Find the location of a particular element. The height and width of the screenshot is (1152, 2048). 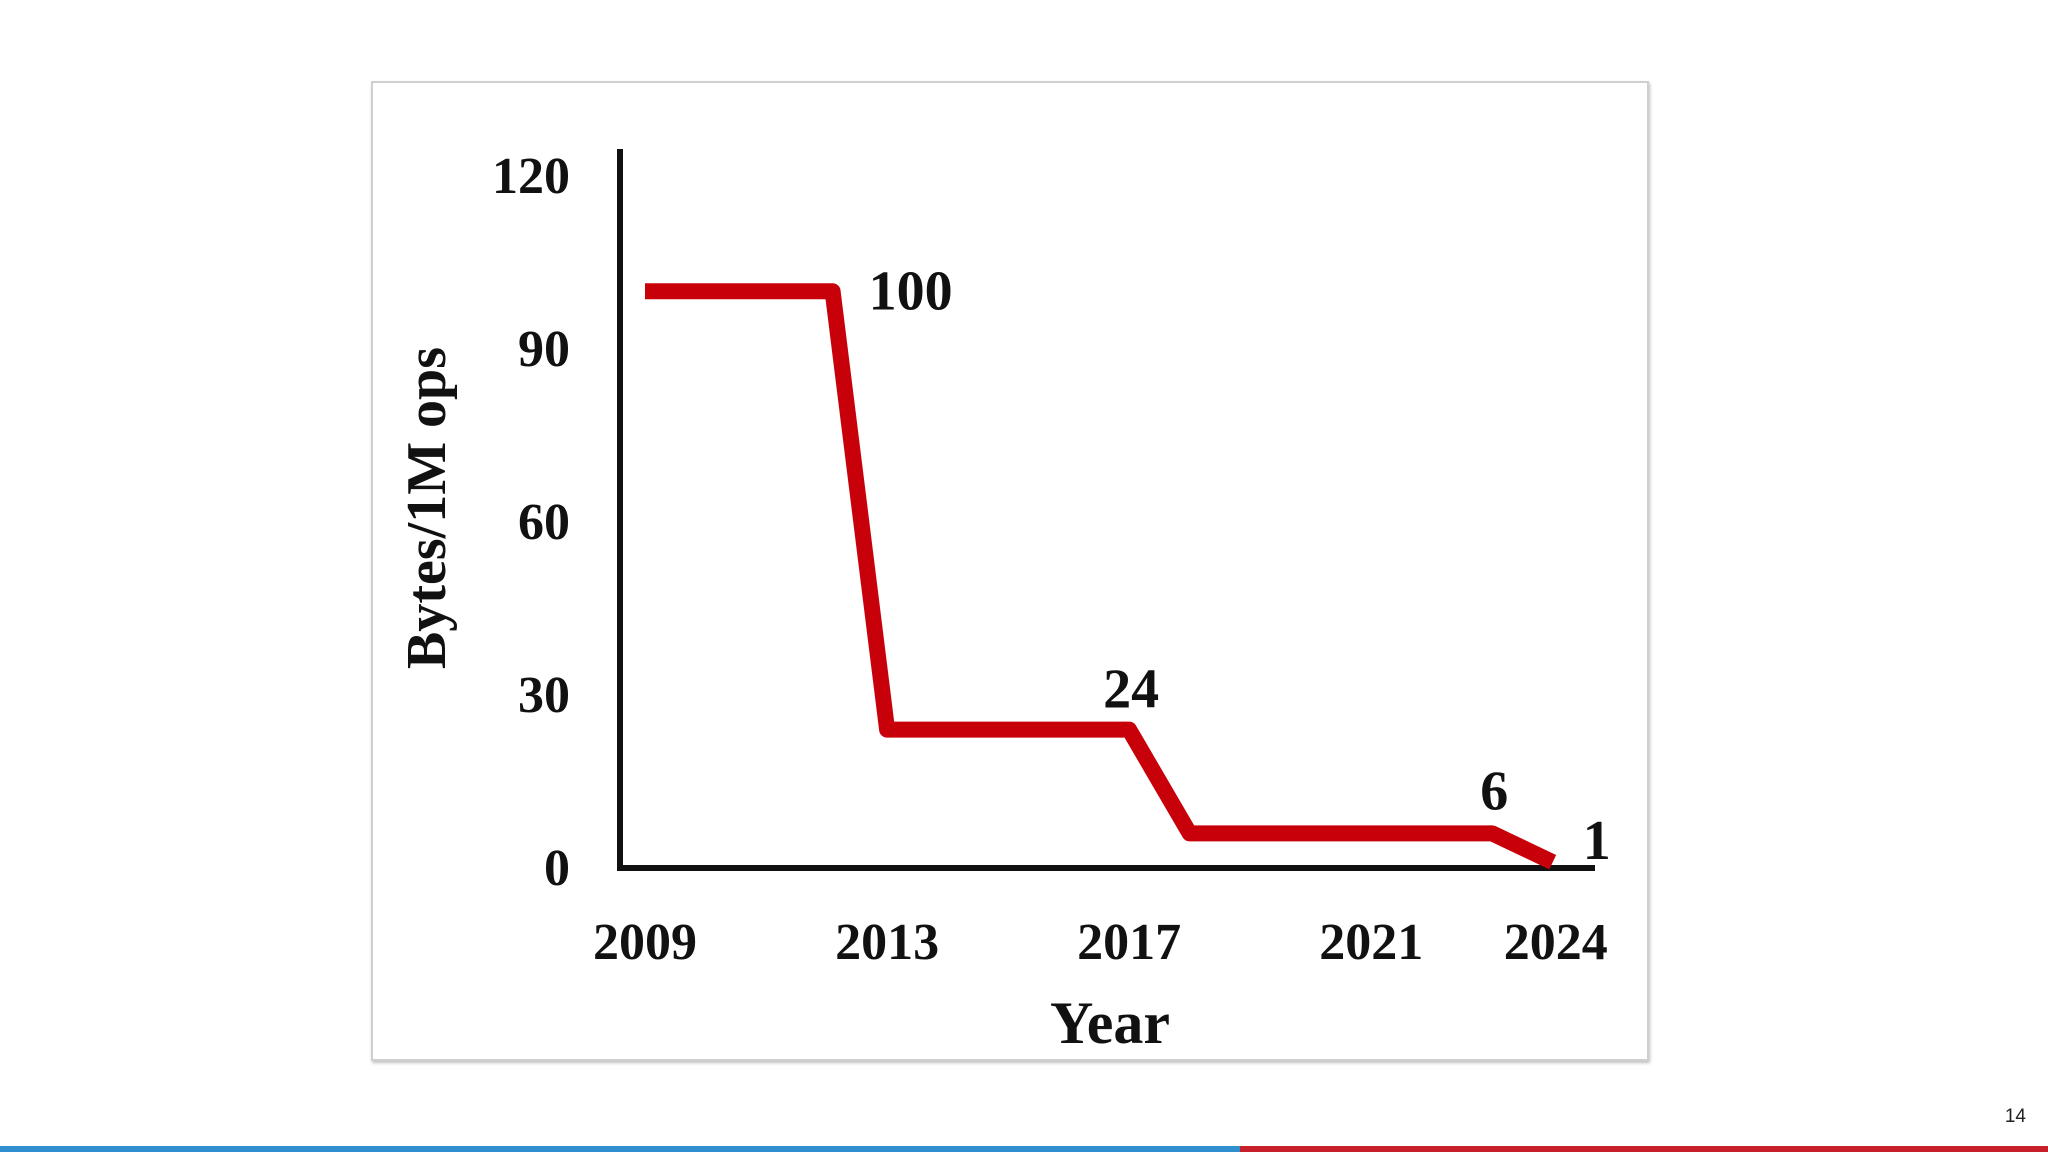

y-axis-title: Bytes/1M ops is located at coordinates (427, 508).